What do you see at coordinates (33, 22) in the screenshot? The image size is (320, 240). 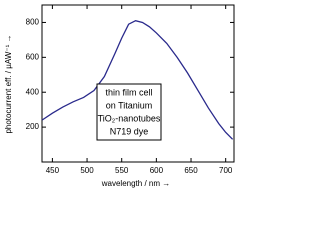 I see `y-tick-label: 800` at bounding box center [33, 22].